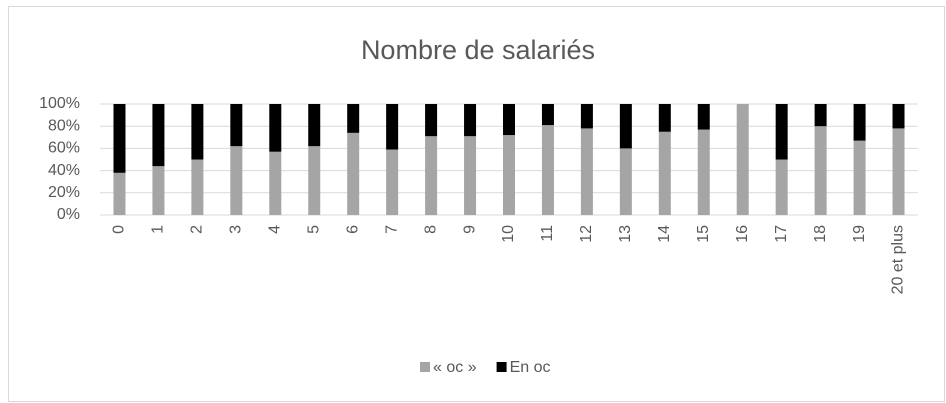 The height and width of the screenshot is (403, 946). What do you see at coordinates (64, 148) in the screenshot?
I see `y-tick-label: 60%` at bounding box center [64, 148].